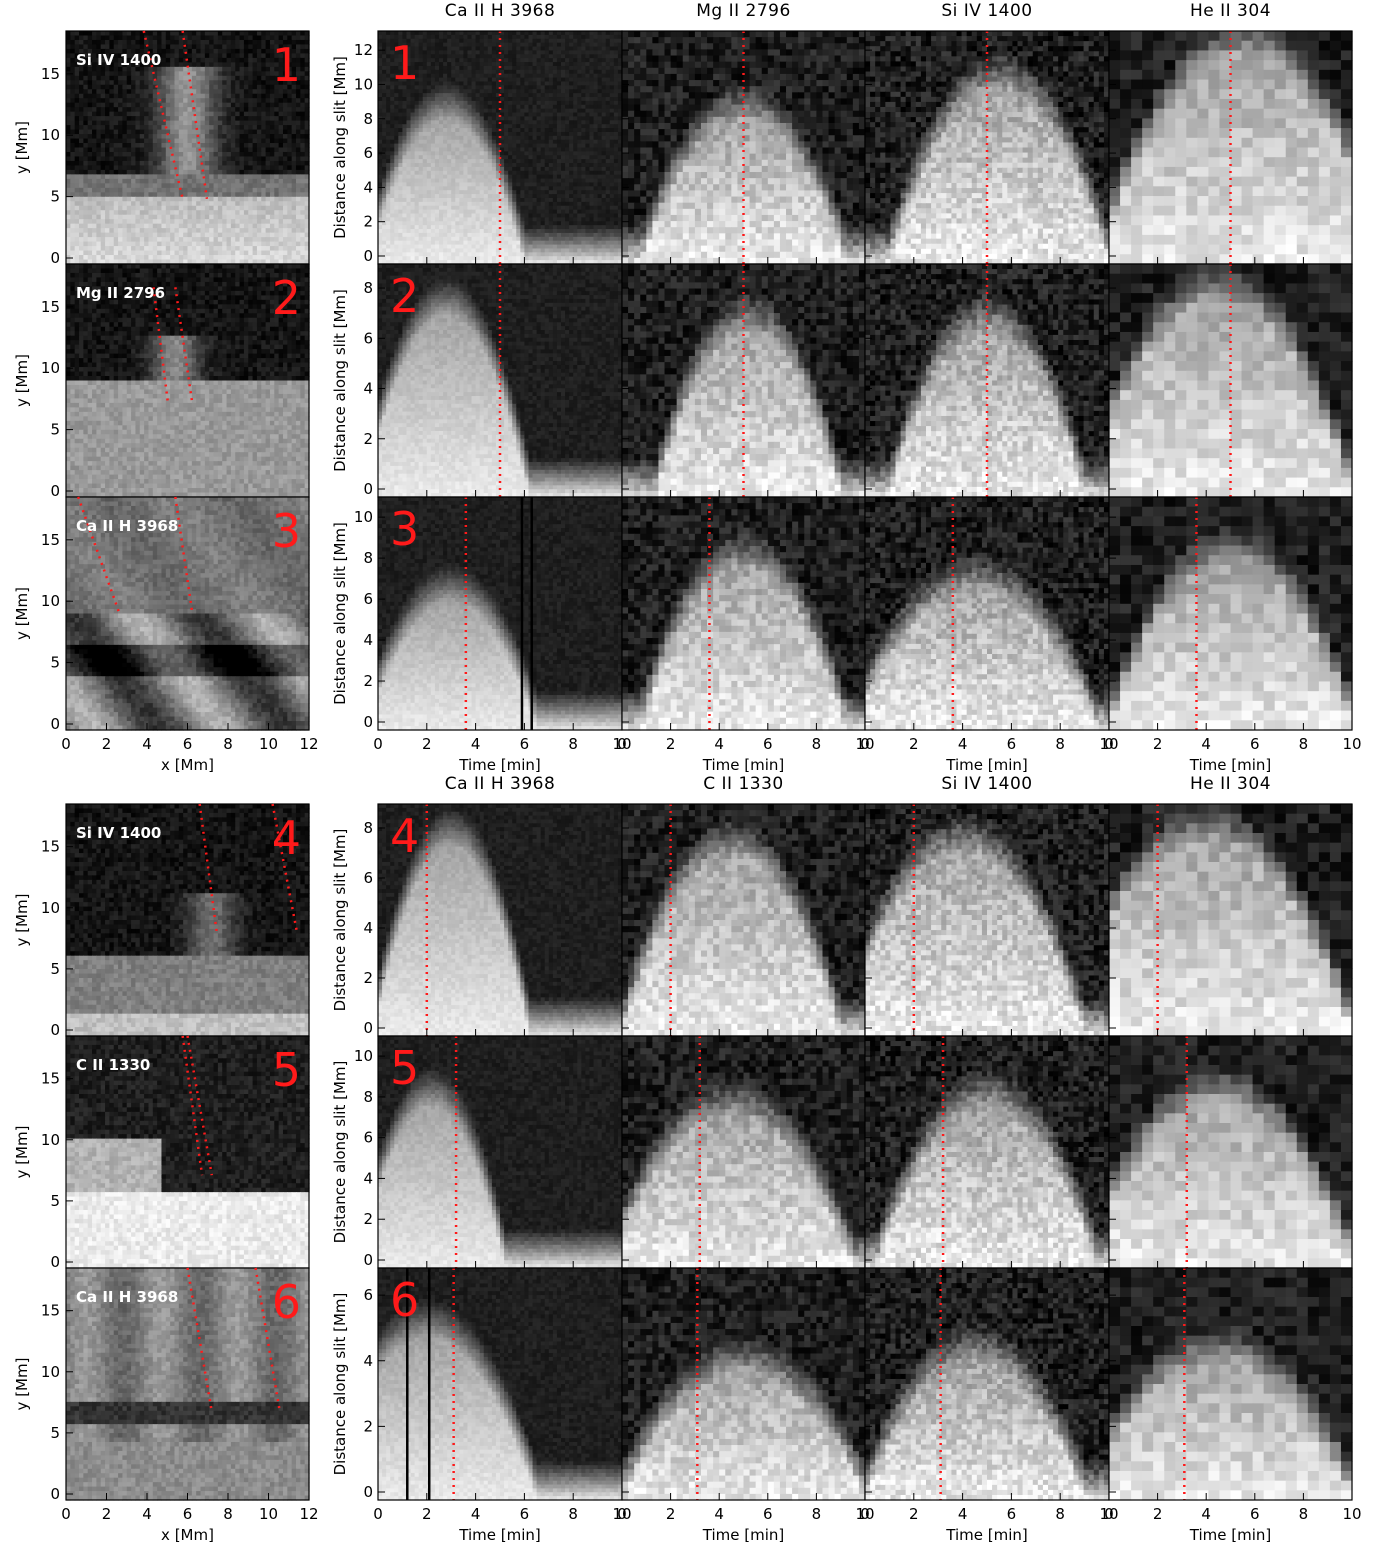  Describe the element at coordinates (286, 838) in the screenshot. I see `row-number: 4` at that location.